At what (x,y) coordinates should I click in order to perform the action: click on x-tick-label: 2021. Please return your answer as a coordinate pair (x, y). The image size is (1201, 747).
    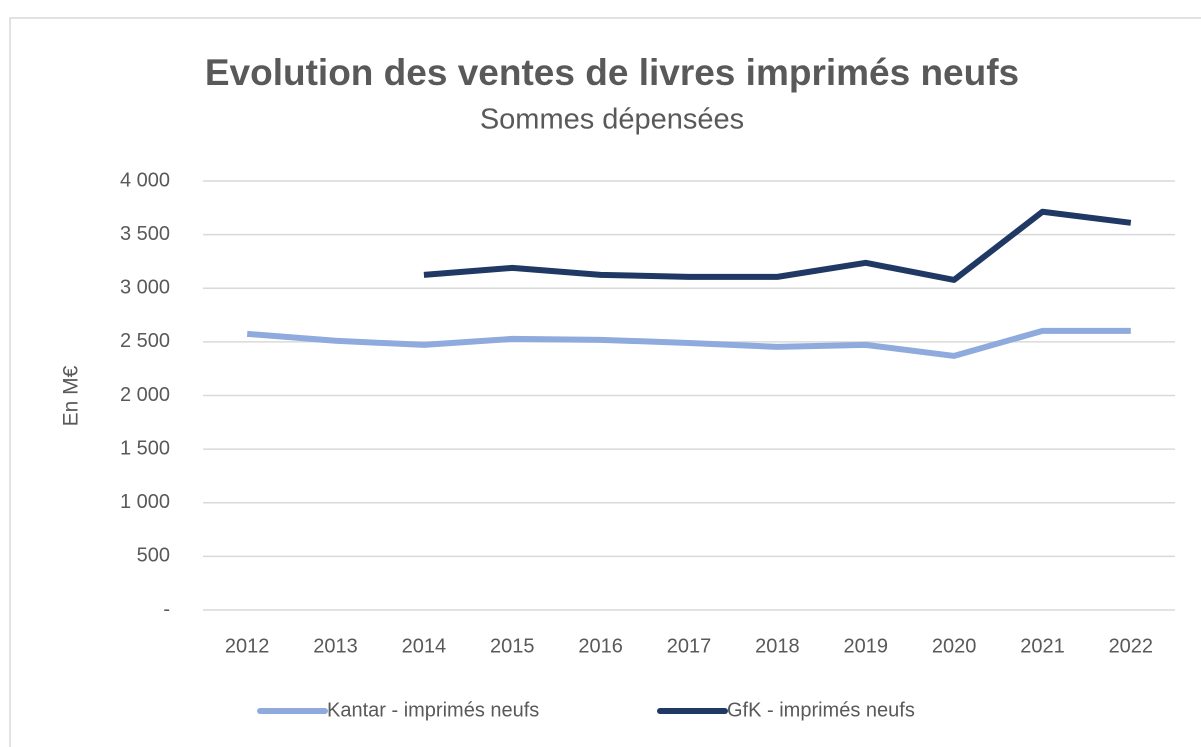
    Looking at the image, I should click on (1042, 646).